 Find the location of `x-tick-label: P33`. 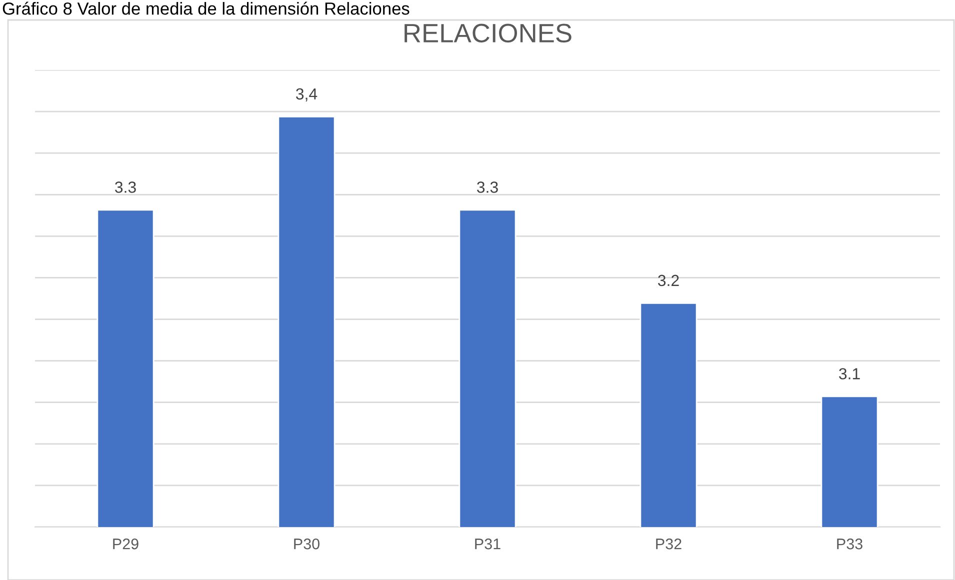

x-tick-label: P33 is located at coordinates (849, 544).